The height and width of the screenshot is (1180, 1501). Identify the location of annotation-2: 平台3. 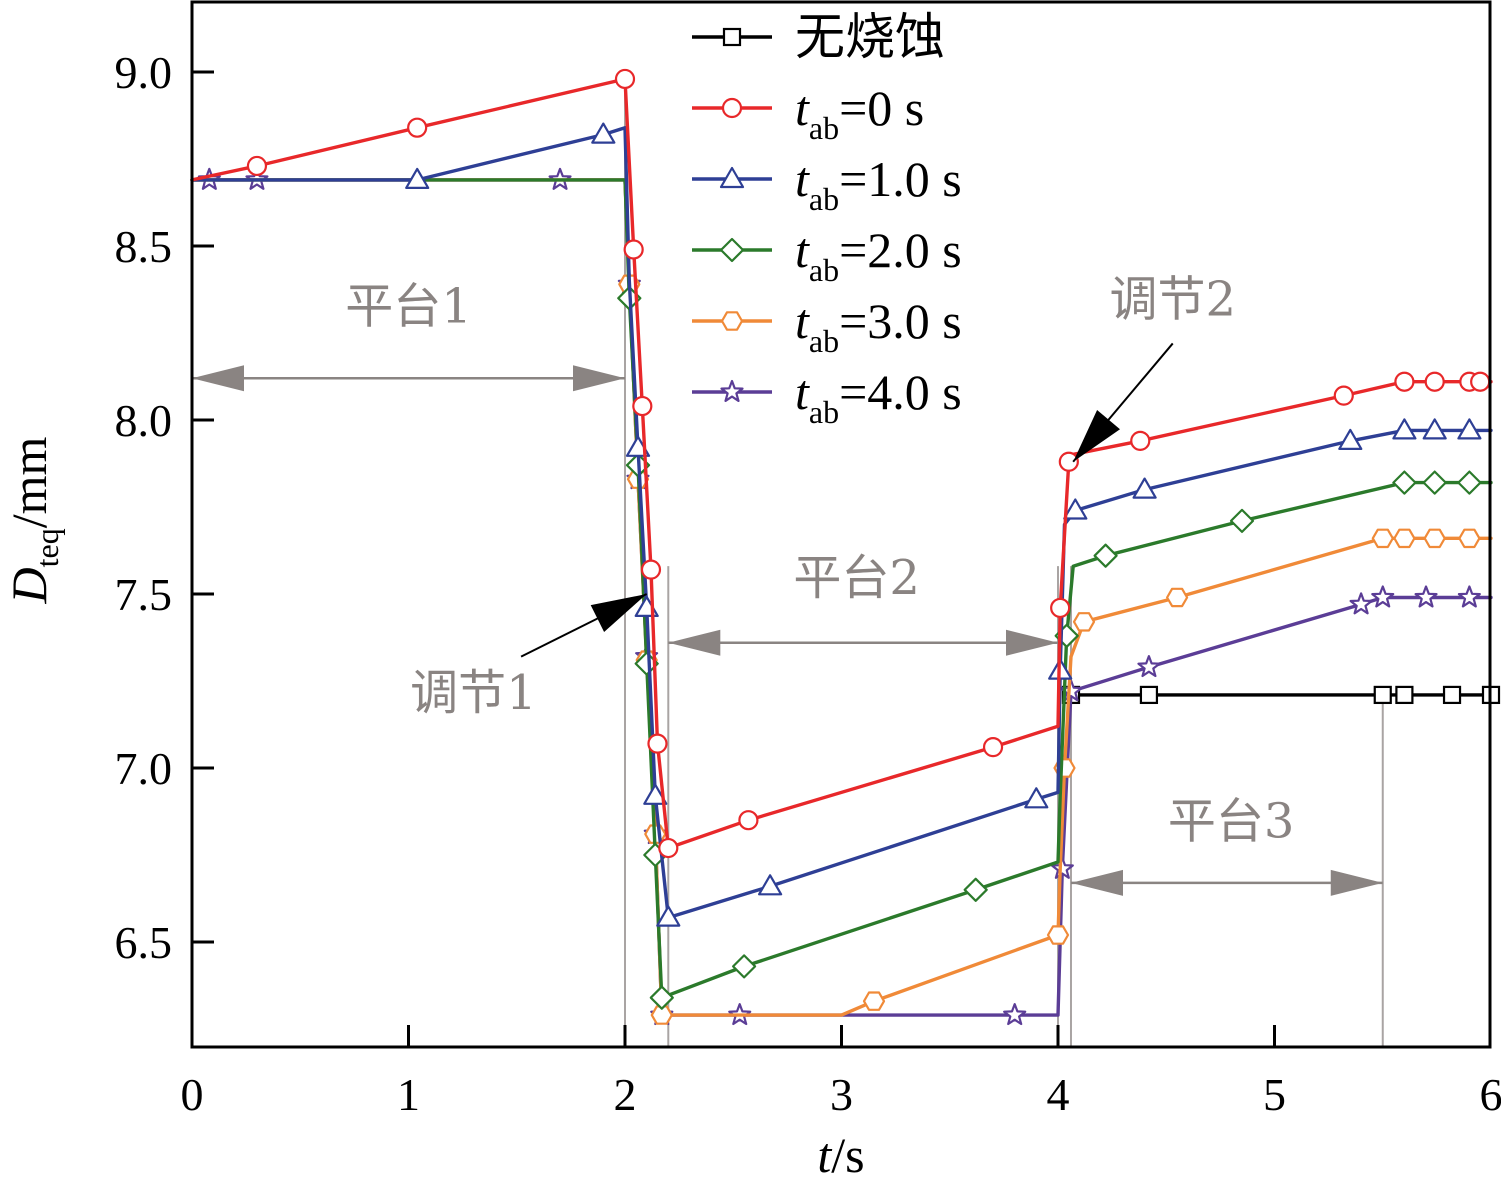
(1226, 845).